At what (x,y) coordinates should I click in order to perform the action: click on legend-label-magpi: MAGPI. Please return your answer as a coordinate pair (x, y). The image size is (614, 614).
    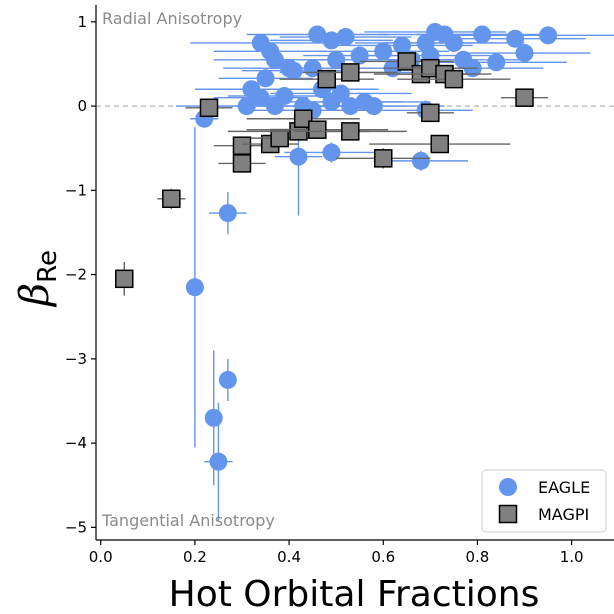
    Looking at the image, I should click on (563, 514).